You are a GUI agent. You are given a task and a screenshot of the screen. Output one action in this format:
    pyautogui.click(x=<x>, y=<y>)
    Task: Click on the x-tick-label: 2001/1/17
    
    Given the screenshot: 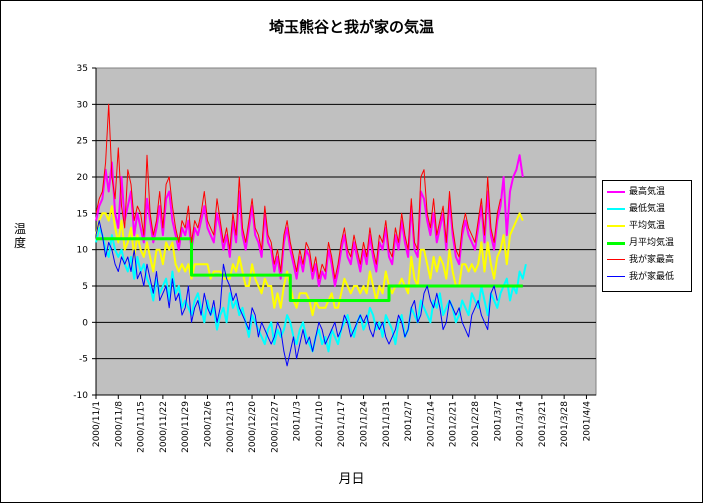 What is the action you would take?
    pyautogui.click(x=342, y=424)
    